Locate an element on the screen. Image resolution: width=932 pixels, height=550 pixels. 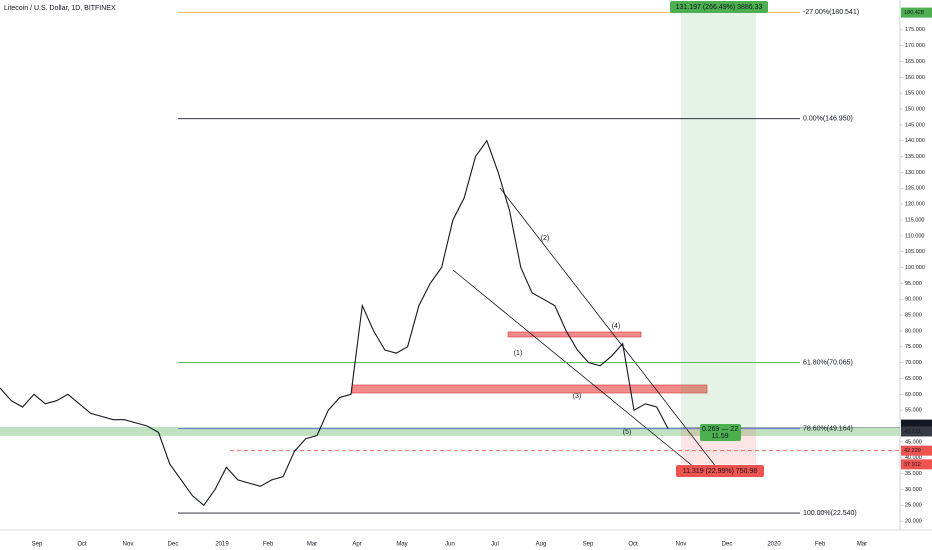
x-tick-label: Jun is located at coordinates (450, 545).